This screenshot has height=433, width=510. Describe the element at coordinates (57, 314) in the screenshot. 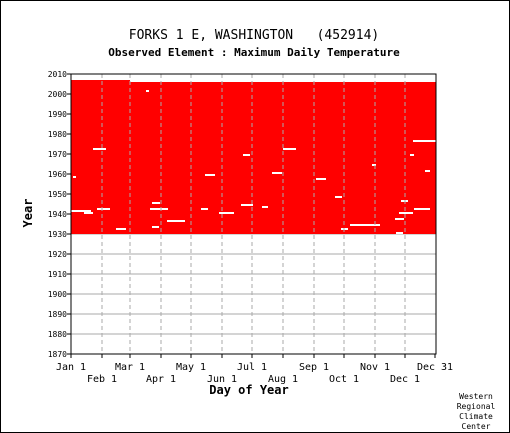

I see `y-tick-label: 1890` at that location.